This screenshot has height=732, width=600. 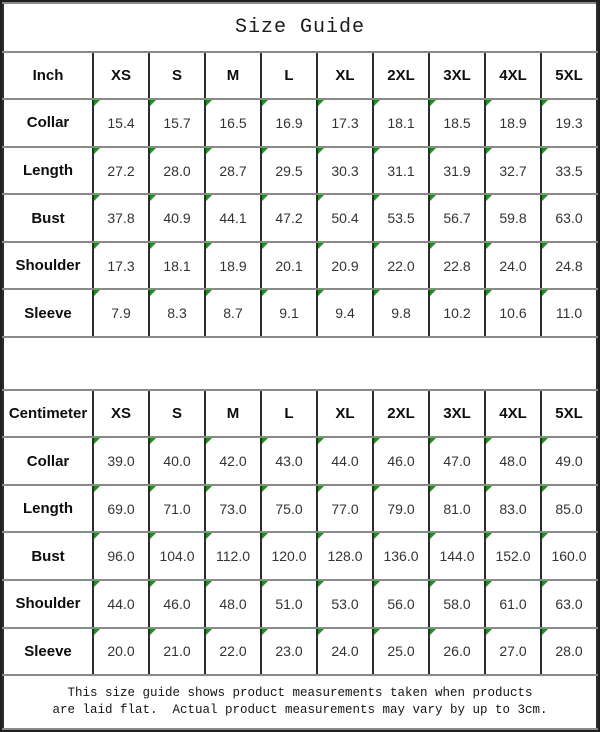 I want to click on measurement-cell: 16.5, so click(x=233, y=123).